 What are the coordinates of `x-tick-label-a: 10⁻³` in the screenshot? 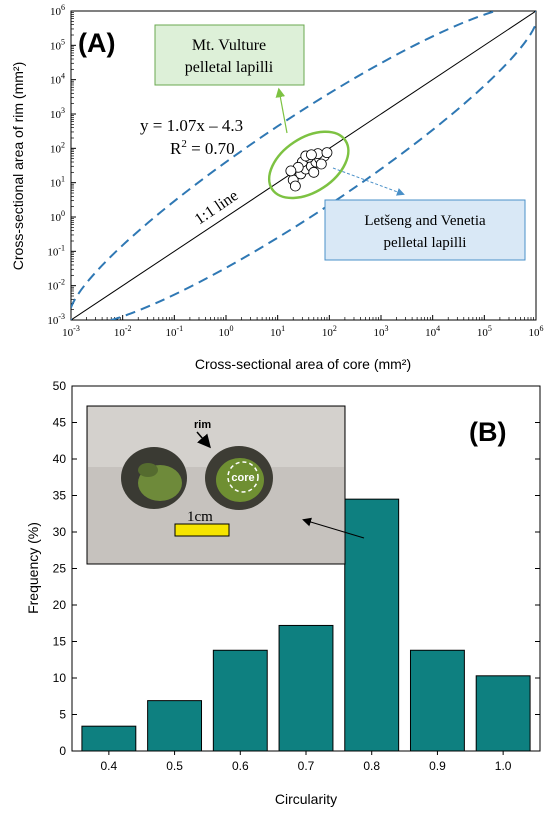 It's located at (71, 331).